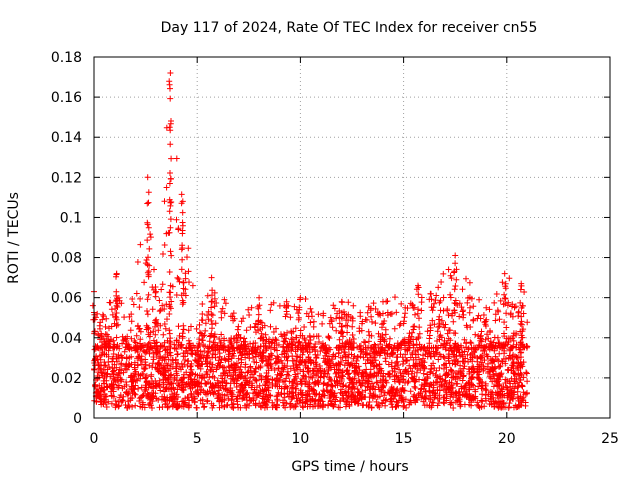  What do you see at coordinates (66, 138) in the screenshot?
I see `y-tick-label: 0.14` at bounding box center [66, 138].